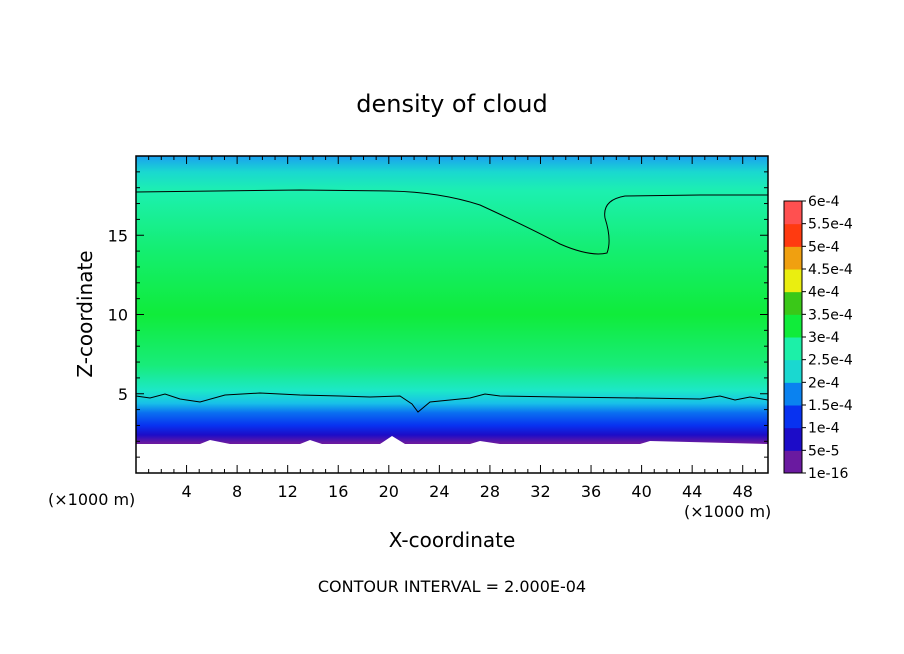 This screenshot has height=654, width=904. Describe the element at coordinates (824, 202) in the screenshot. I see `colorbar-label: 6e-4` at that location.